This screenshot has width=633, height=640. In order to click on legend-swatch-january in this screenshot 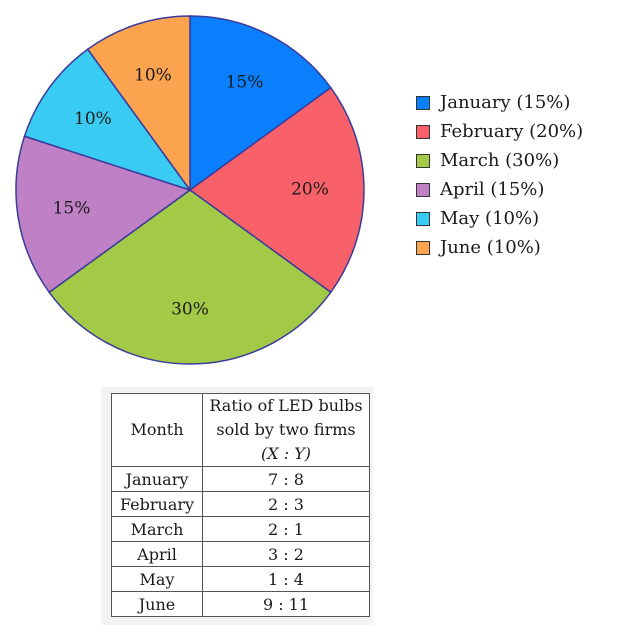, I will do `click(423, 102)`.